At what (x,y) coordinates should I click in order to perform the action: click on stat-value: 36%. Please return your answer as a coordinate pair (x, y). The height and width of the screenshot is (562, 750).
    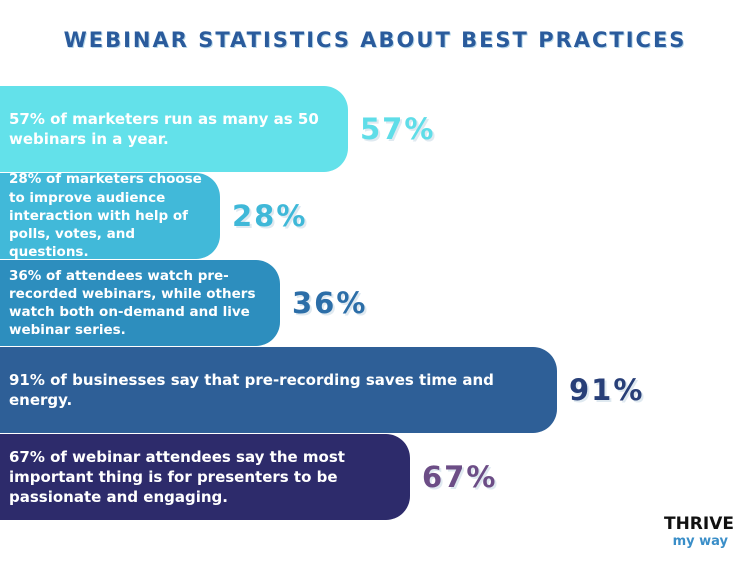
    Looking at the image, I should click on (330, 303).